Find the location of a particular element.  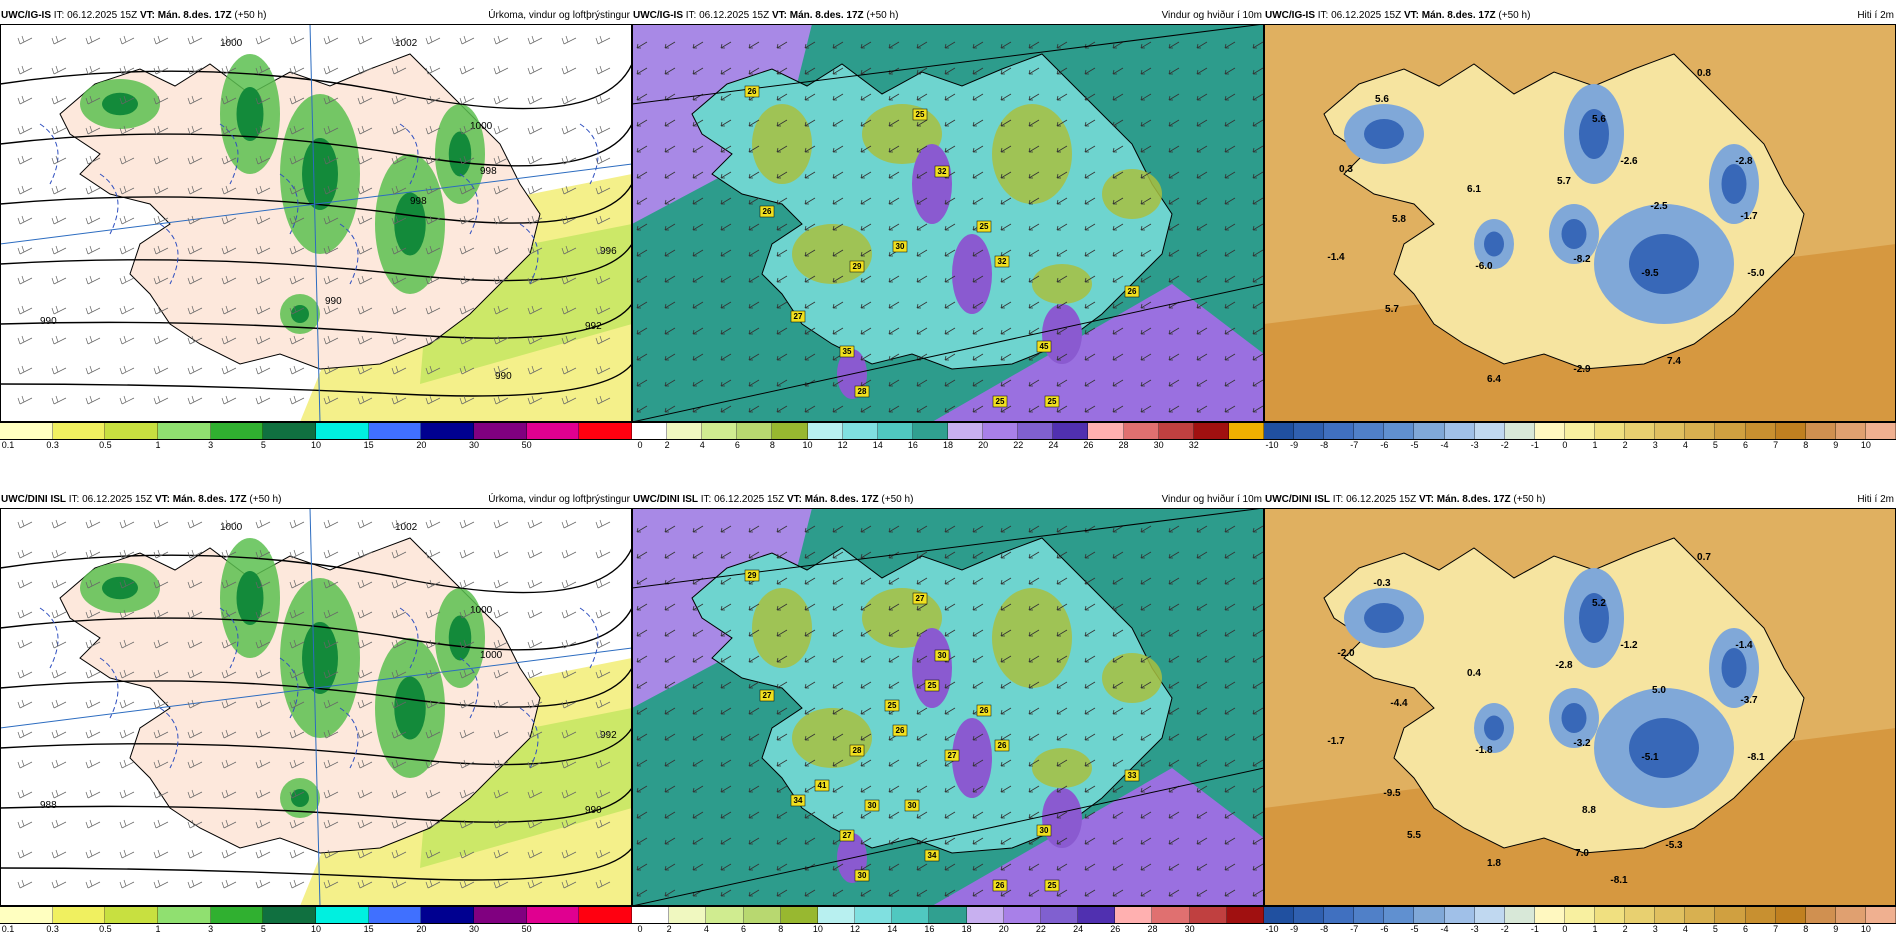

map-frame is located at coordinates (948, 707).